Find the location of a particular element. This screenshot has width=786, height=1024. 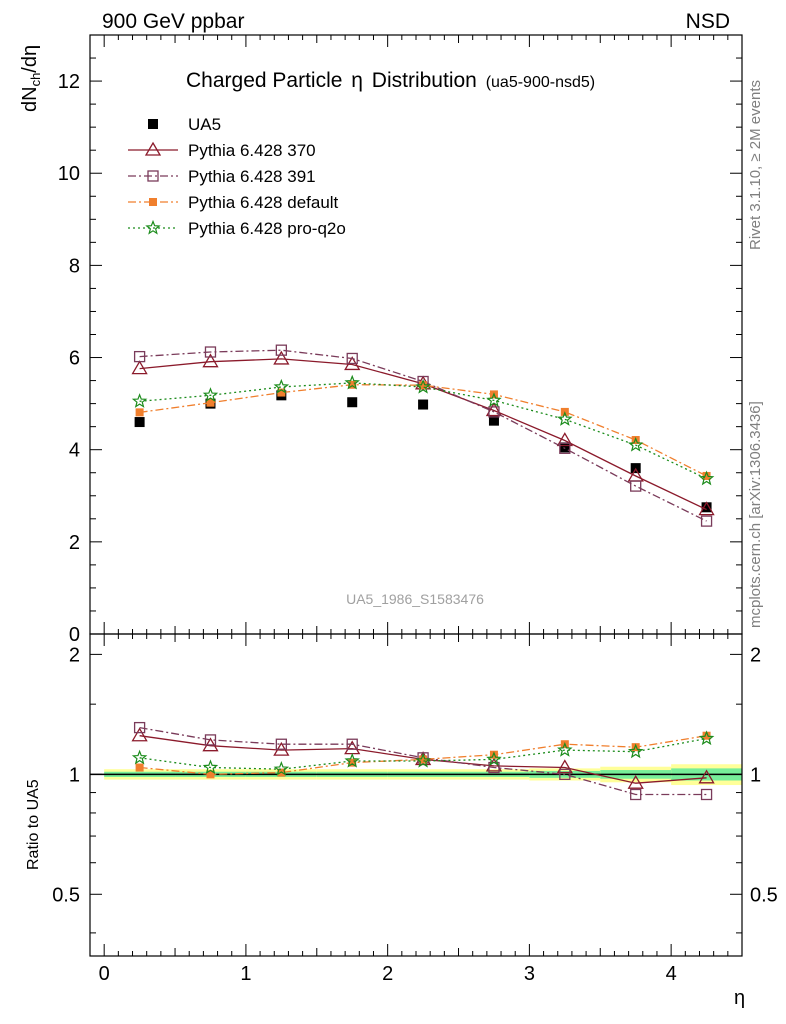

legend-label-pythia-6-428-370: Pythia 6.428 370 is located at coordinates (252, 150).